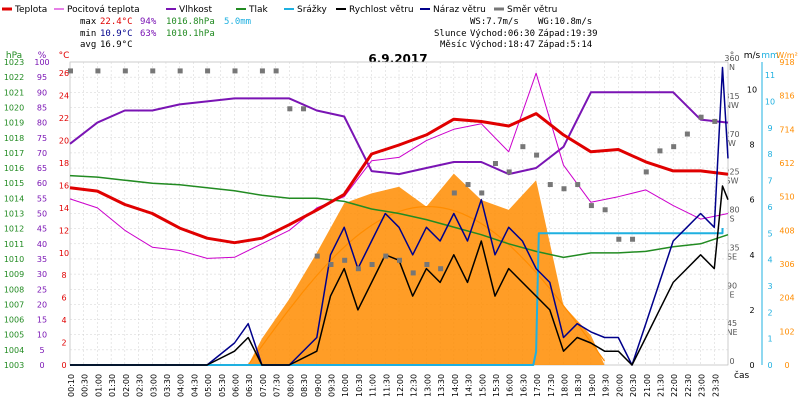  Describe the element at coordinates (208, 385) in the screenshot. I see `x-axis-tick: 05:00` at that location.